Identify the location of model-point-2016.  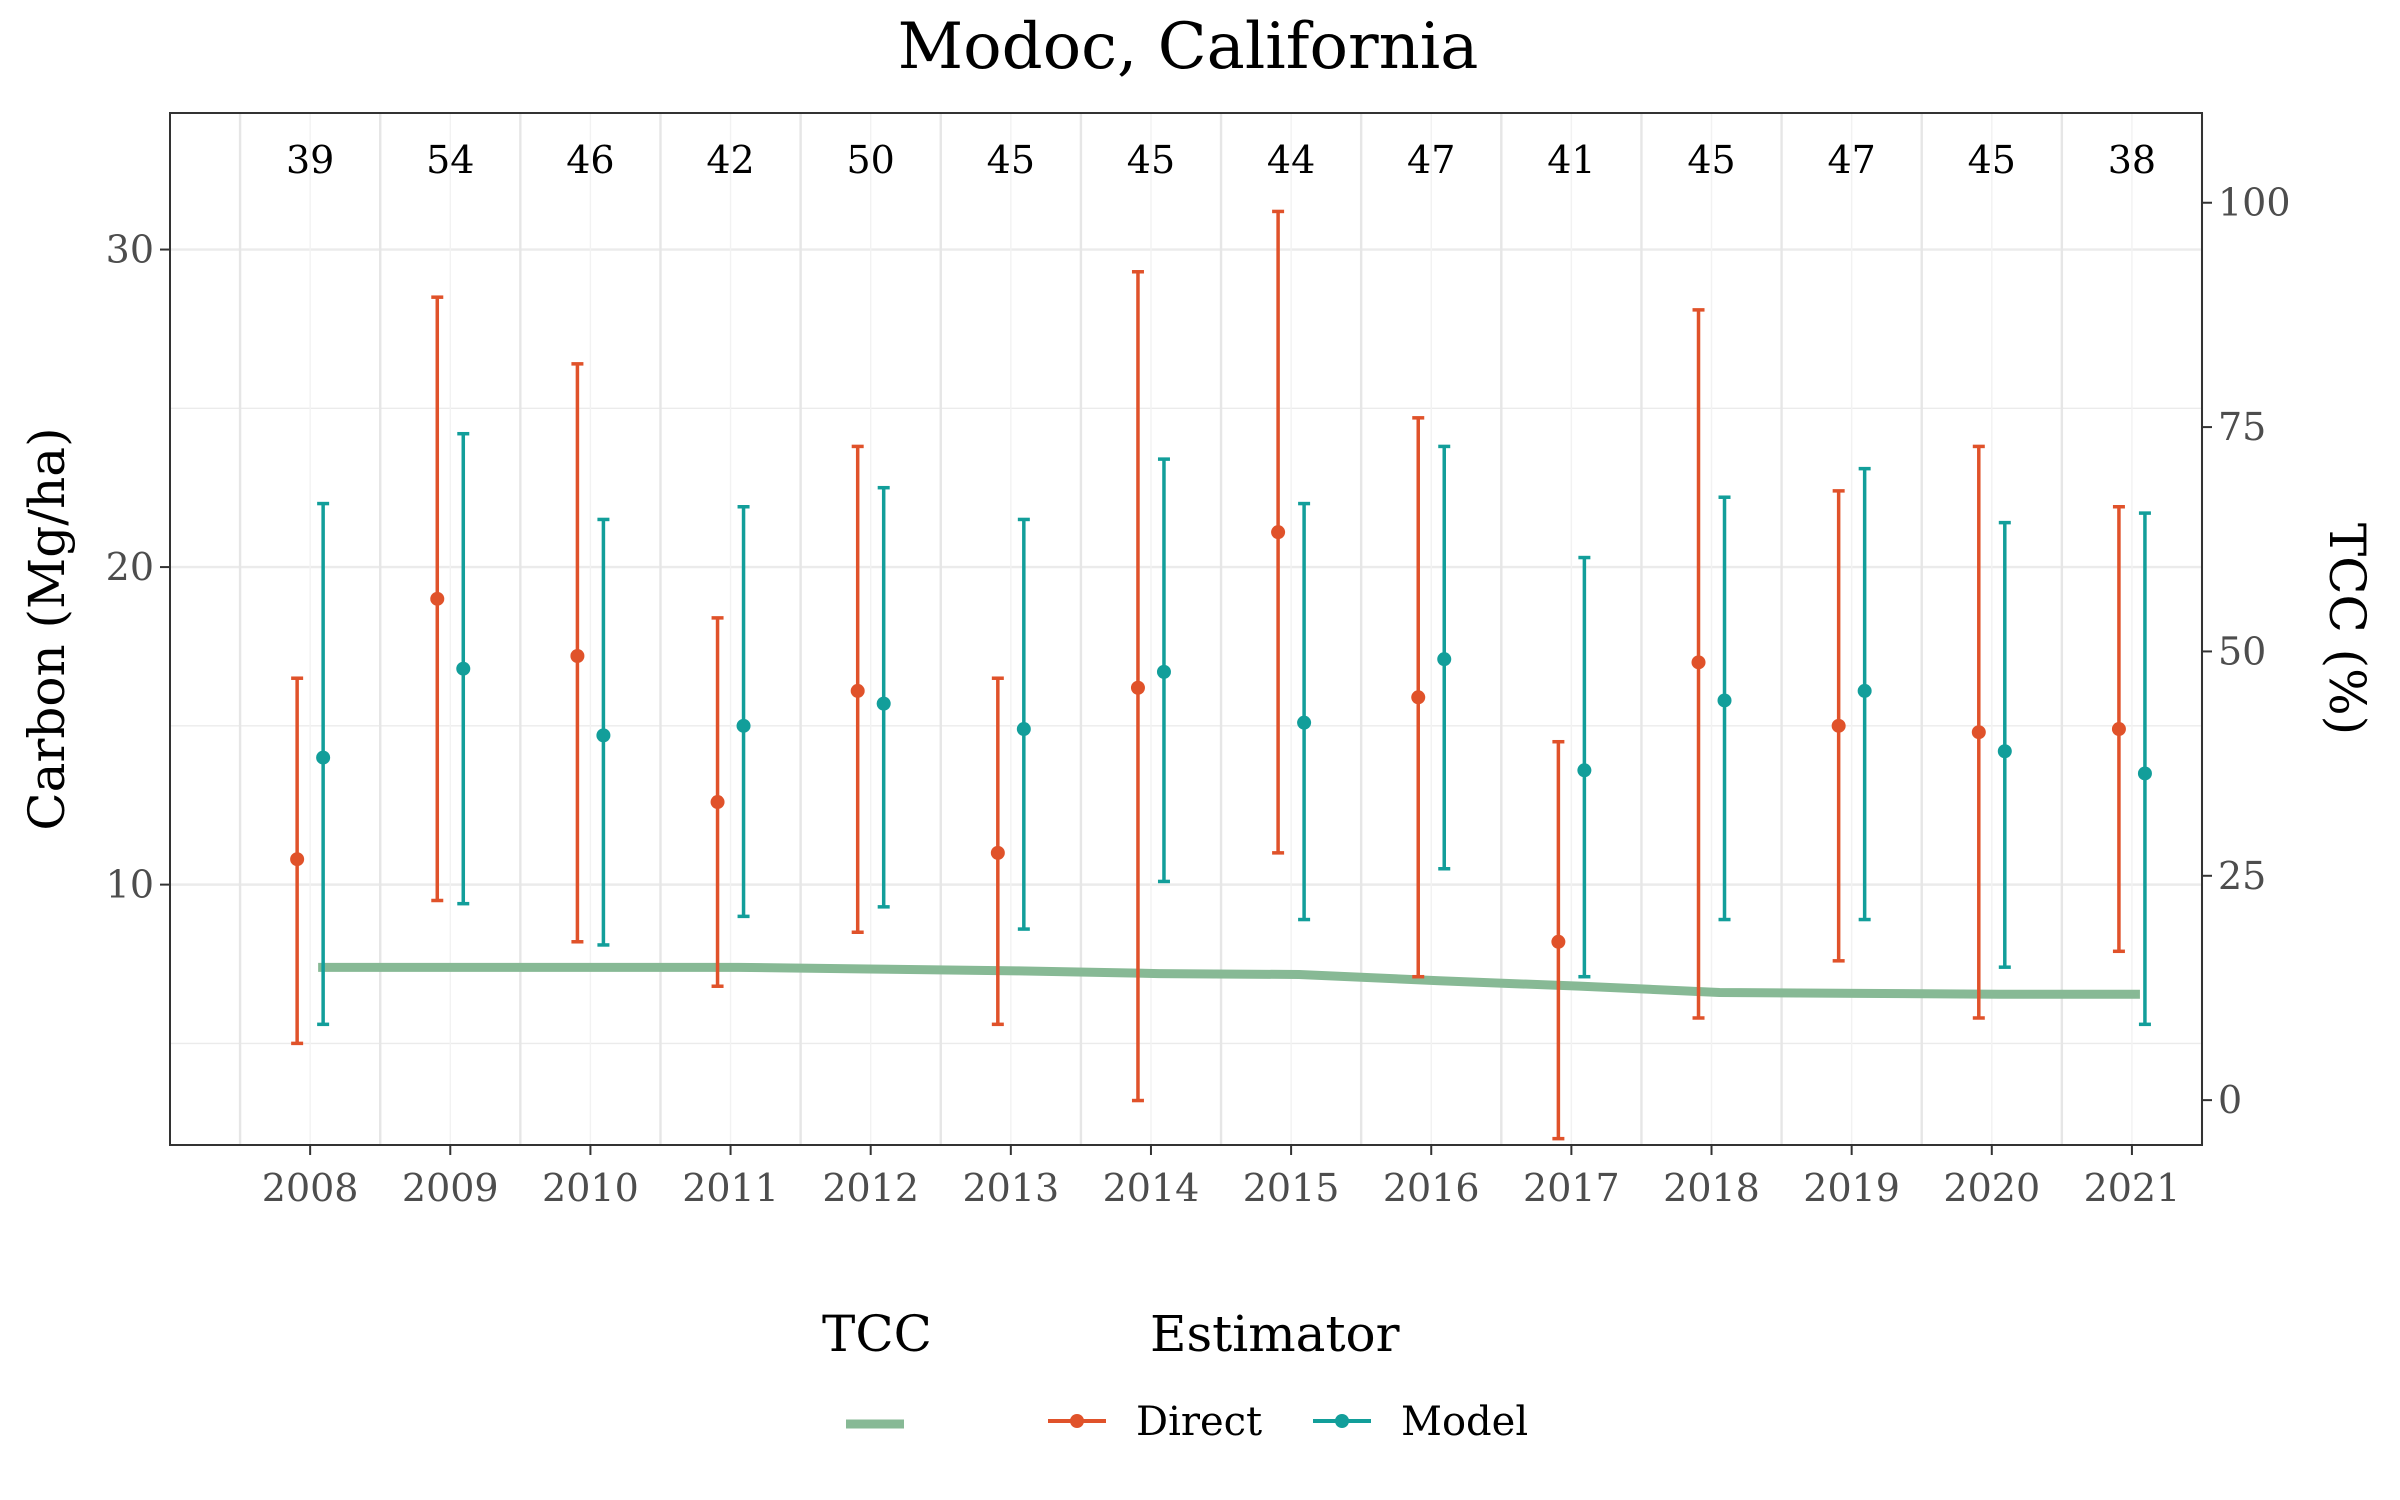
(1444, 659).